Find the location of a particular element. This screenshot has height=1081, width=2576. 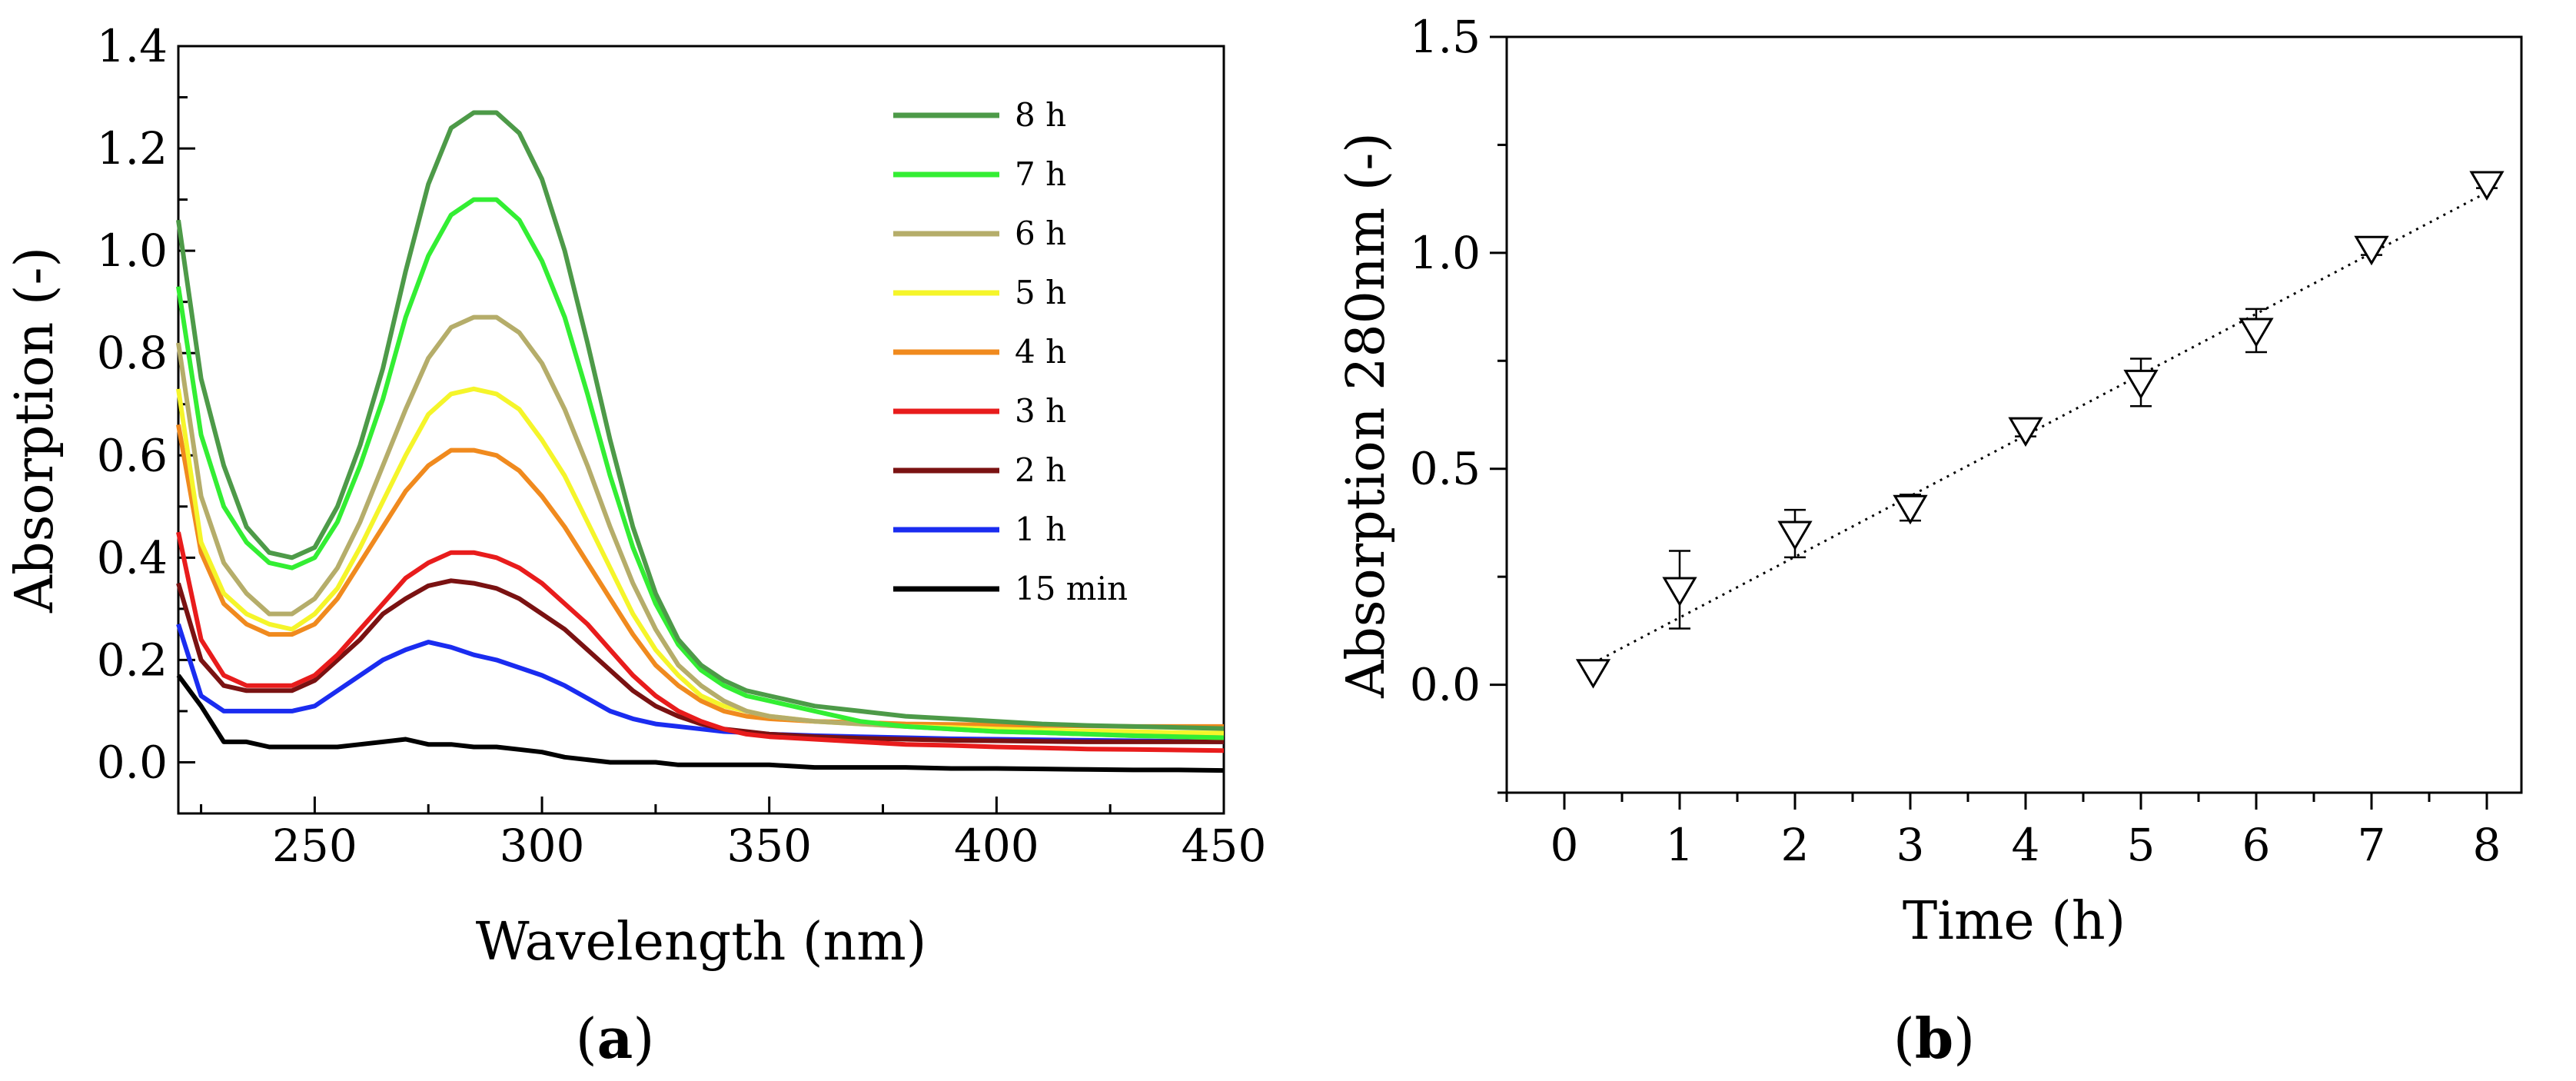

panel-a-label-letter: a is located at coordinates (615, 1038).